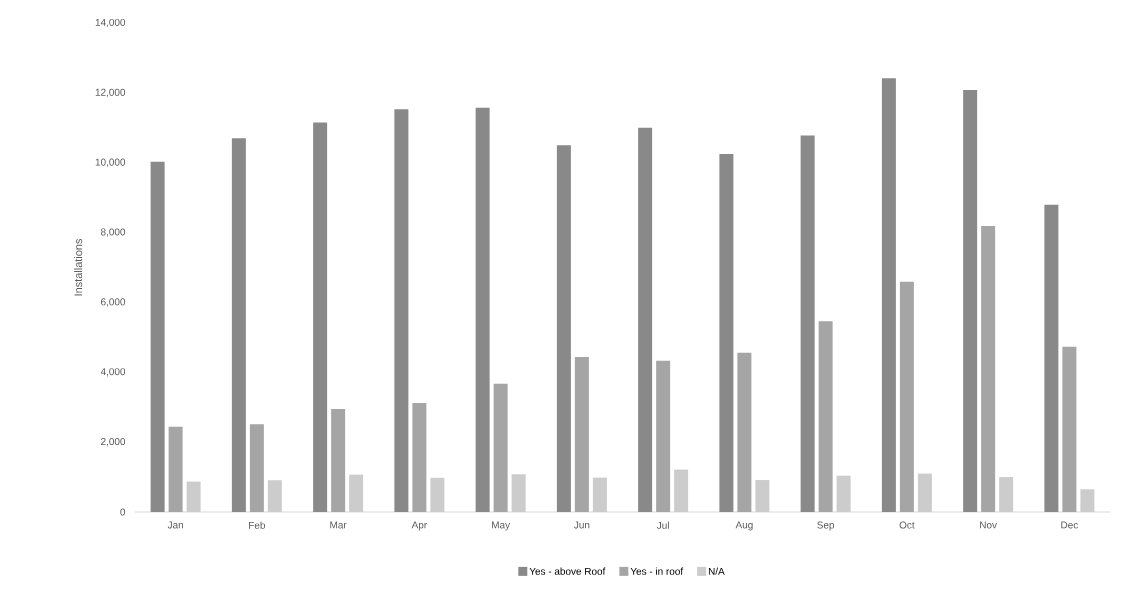 The height and width of the screenshot is (605, 1129). I want to click on x-tick-label: Nov, so click(988, 525).